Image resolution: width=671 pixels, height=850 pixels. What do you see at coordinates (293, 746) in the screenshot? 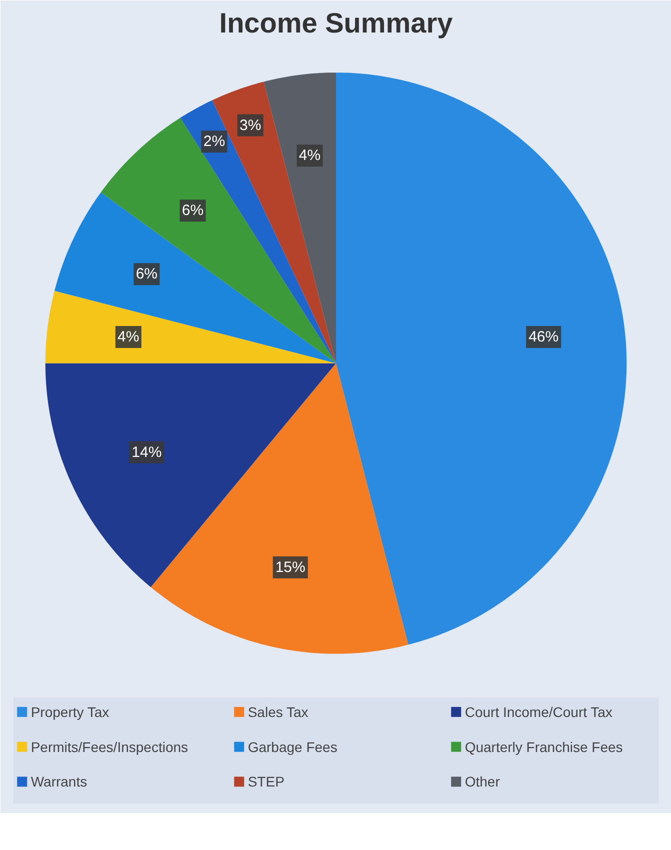
I see `legend-label: Garbage Fees` at bounding box center [293, 746].